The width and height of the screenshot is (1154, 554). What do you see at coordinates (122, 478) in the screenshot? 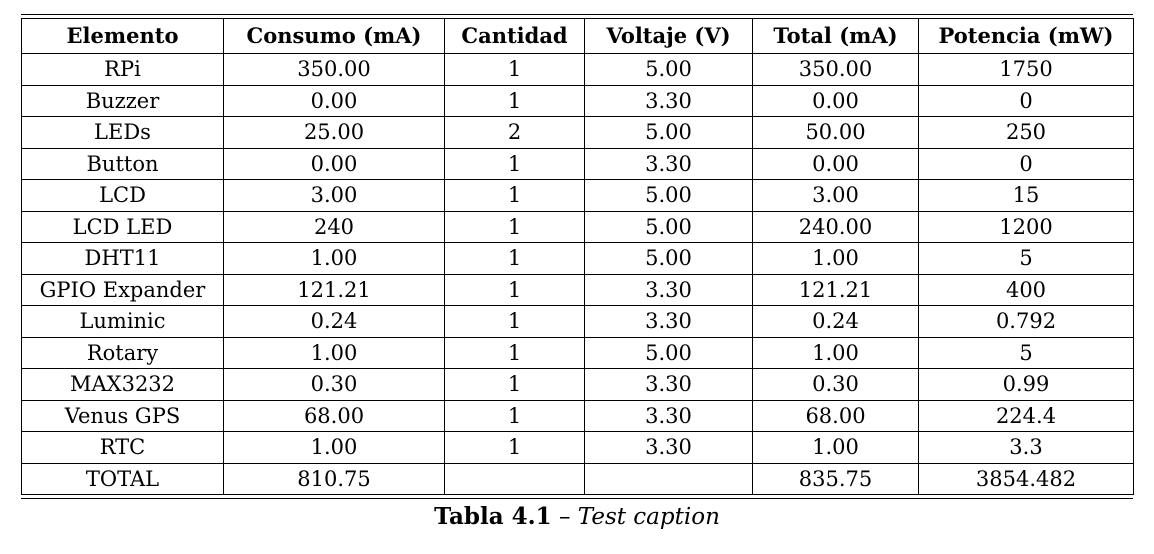
I see `table-cell: TOTAL` at bounding box center [122, 478].